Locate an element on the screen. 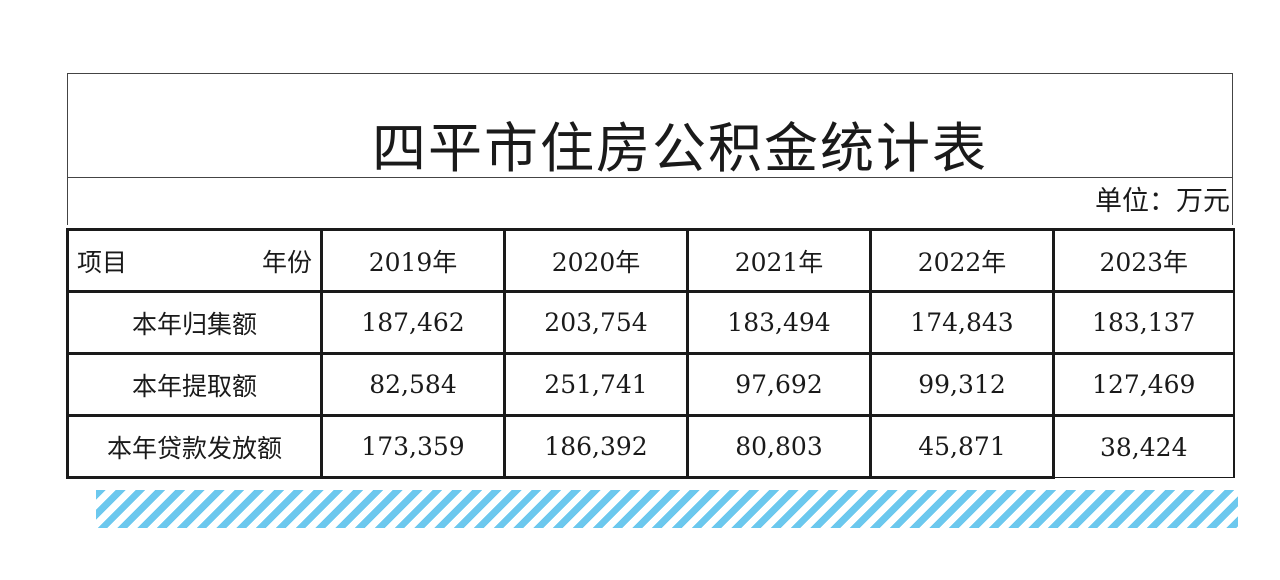  table-cell: 127,469 is located at coordinates (1143, 384).